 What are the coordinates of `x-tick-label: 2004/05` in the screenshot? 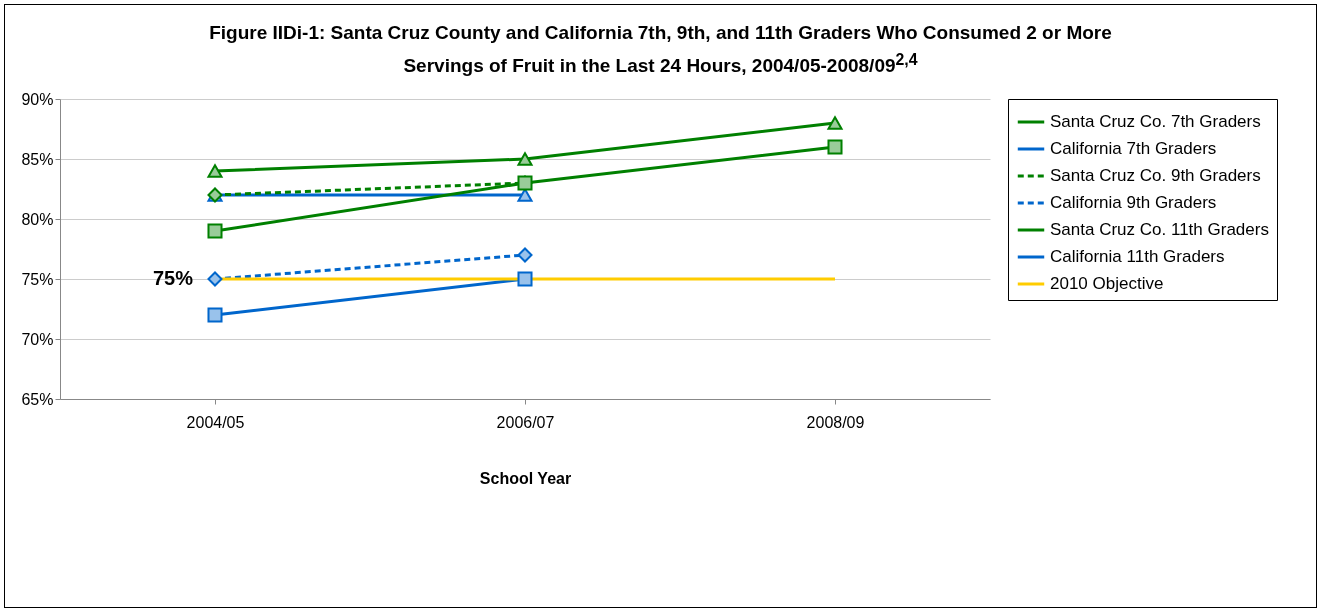 It's located at (215, 422).